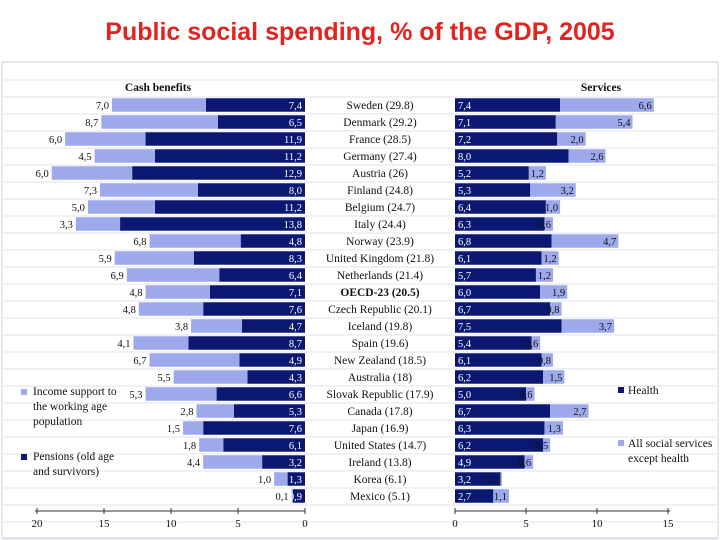 This screenshot has width=720, height=540. What do you see at coordinates (380, 157) in the screenshot?
I see `country-label: Germany (27.4)` at bounding box center [380, 157].